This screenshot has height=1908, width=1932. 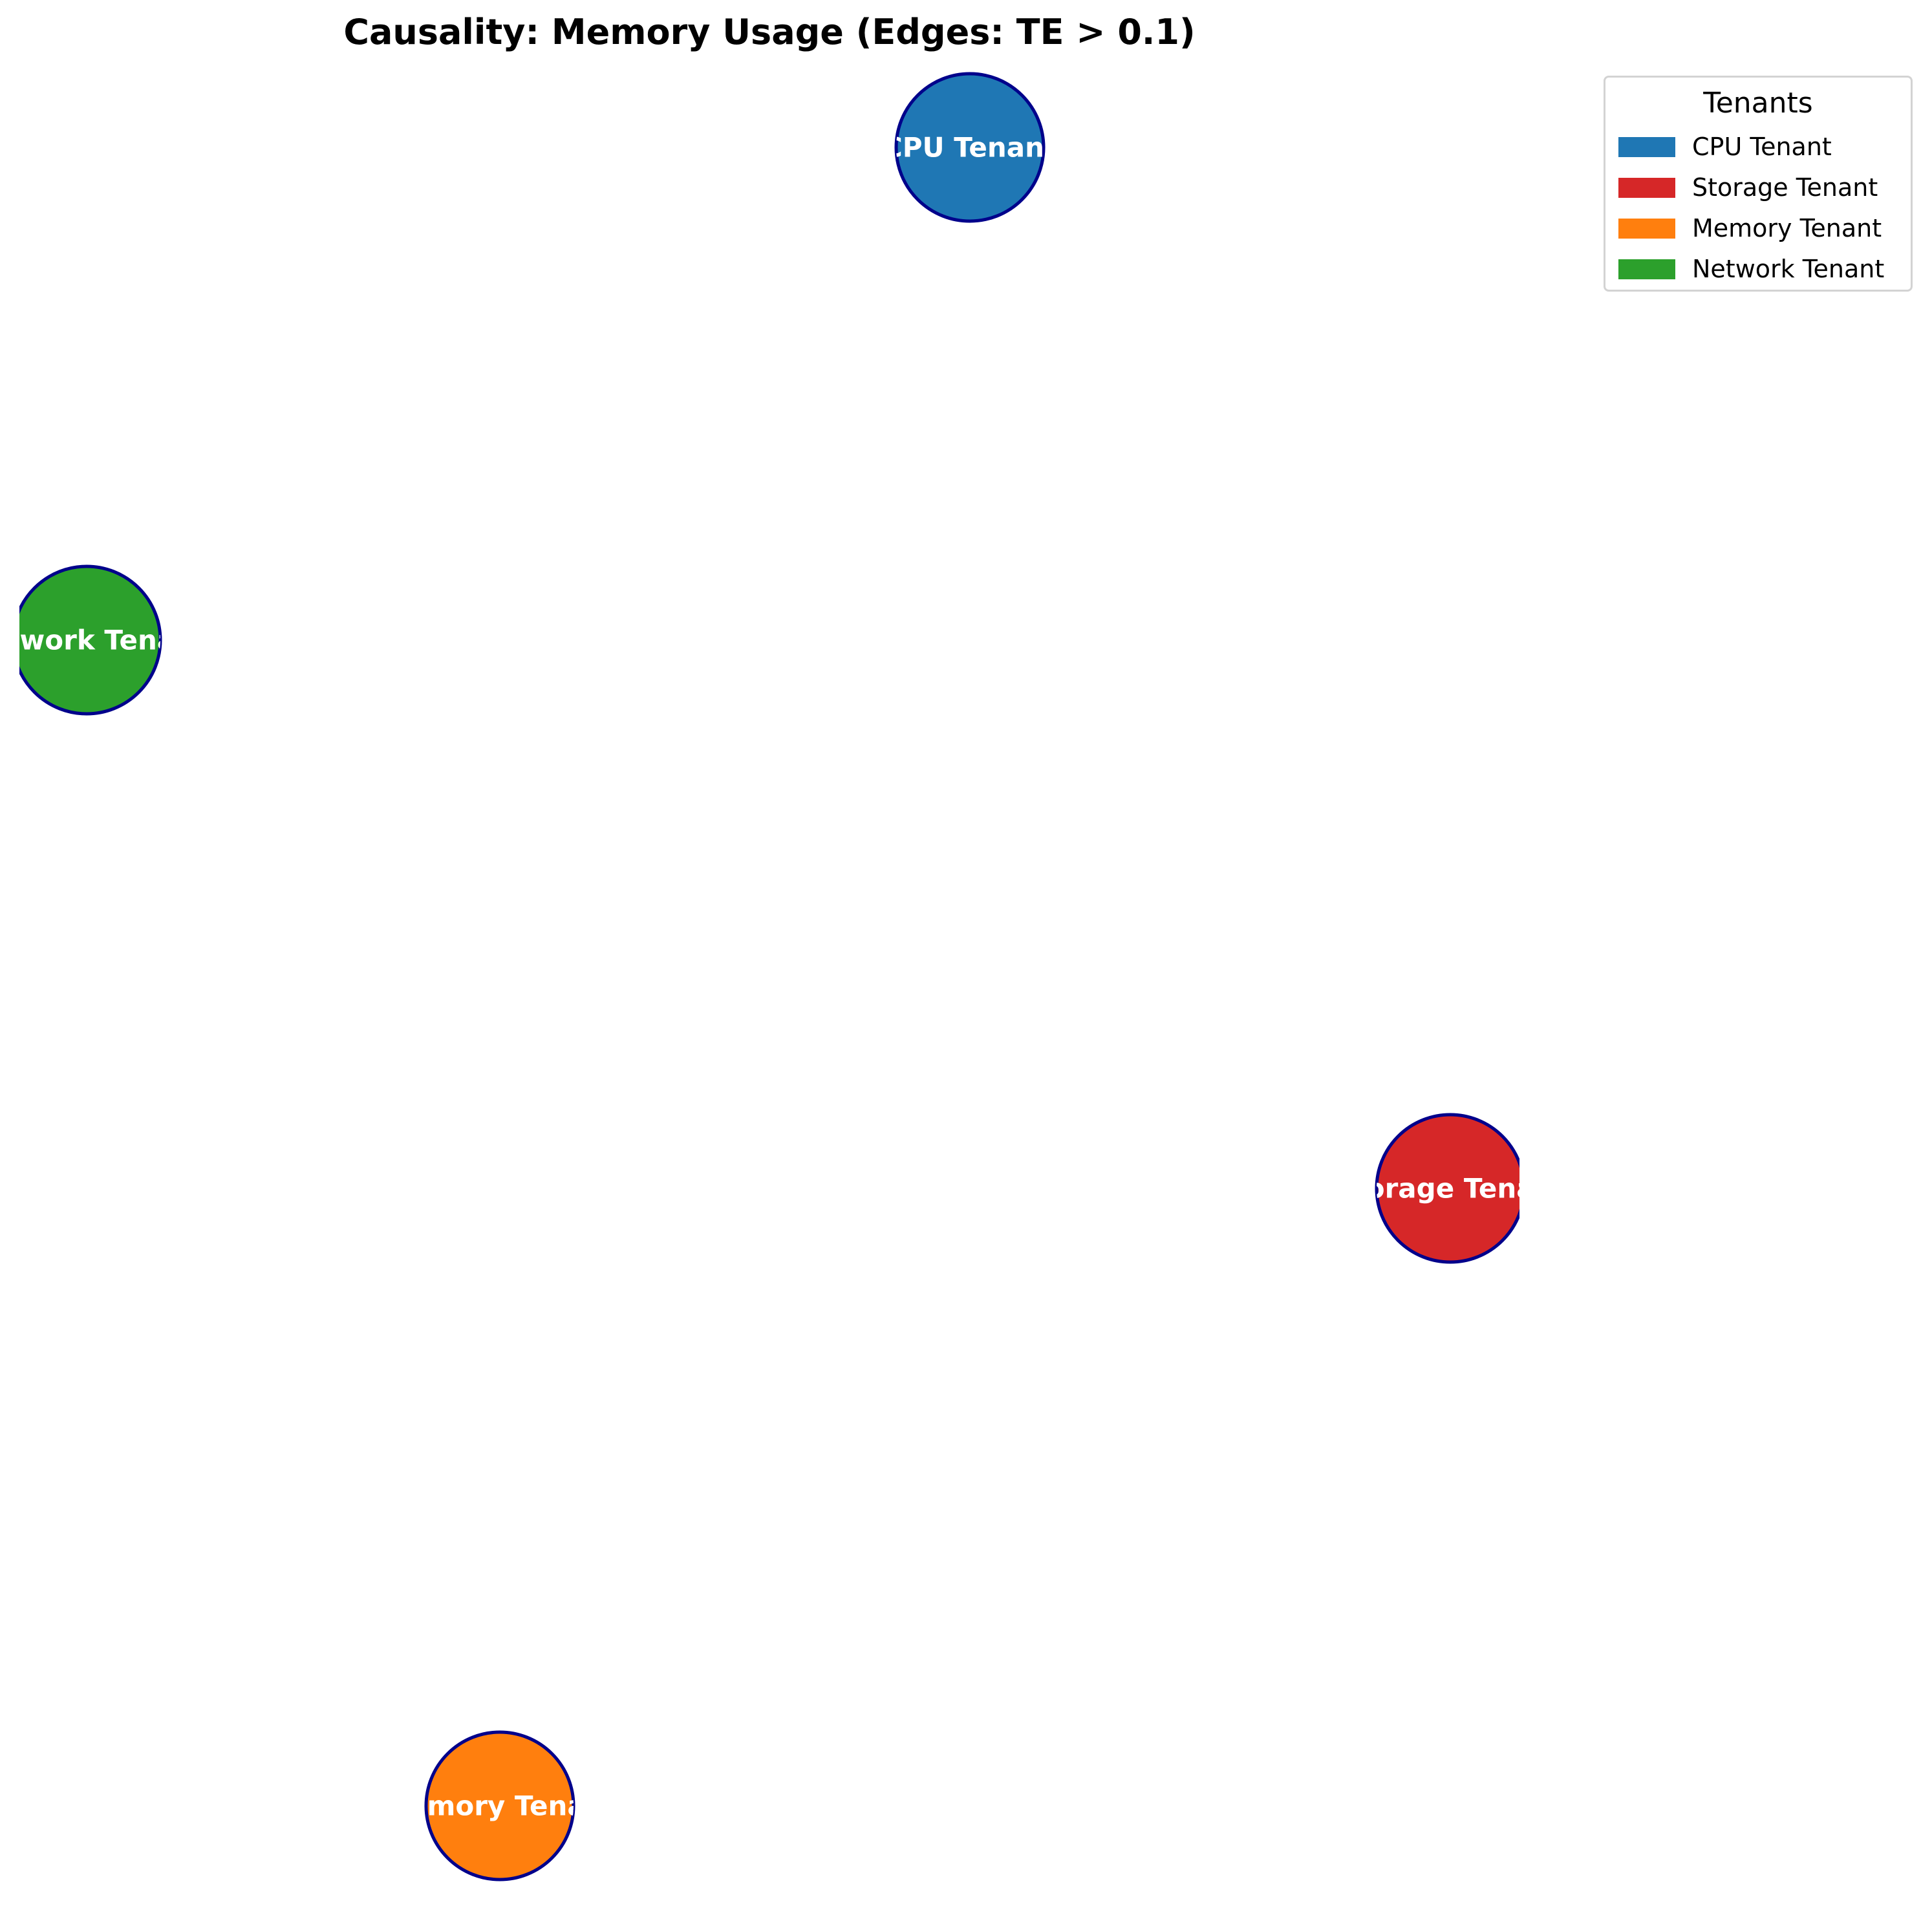 I want to click on legend-label-memory: Memory Tenant, so click(x=1787, y=228).